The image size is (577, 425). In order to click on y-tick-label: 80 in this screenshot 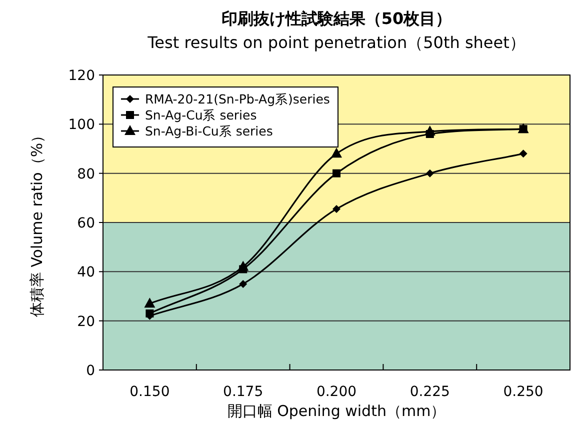, I will do `click(86, 174)`.